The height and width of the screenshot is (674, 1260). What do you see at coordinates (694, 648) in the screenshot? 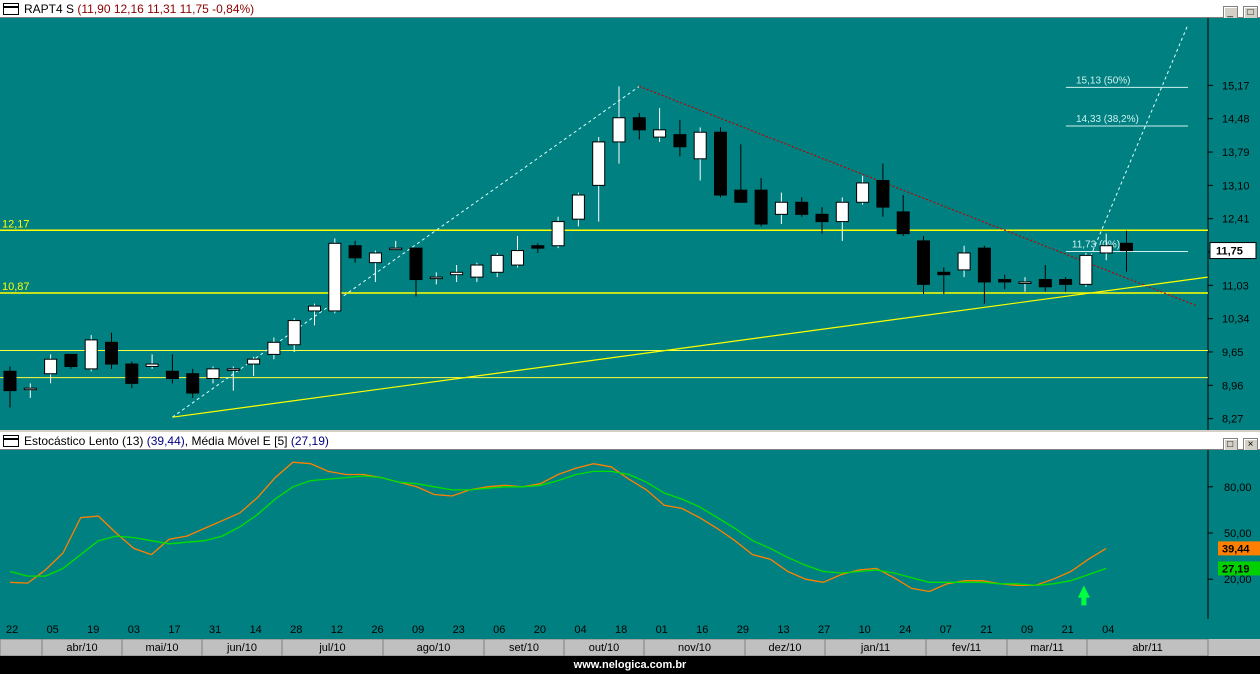
I see `month-label: nov/10` at bounding box center [694, 648].